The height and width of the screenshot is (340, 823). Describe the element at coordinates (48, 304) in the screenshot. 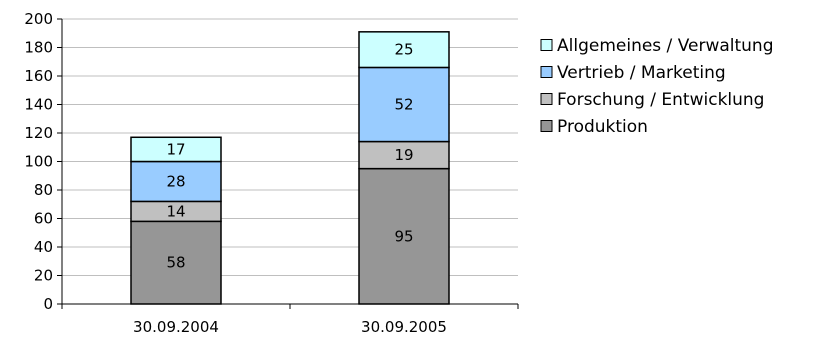

I see `y-tick-label: 0` at that location.